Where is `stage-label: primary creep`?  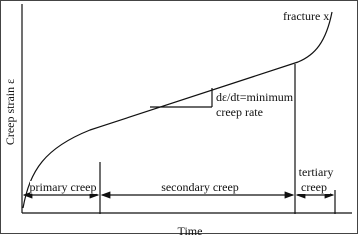
stage-label: primary creep is located at coordinates (63, 187).